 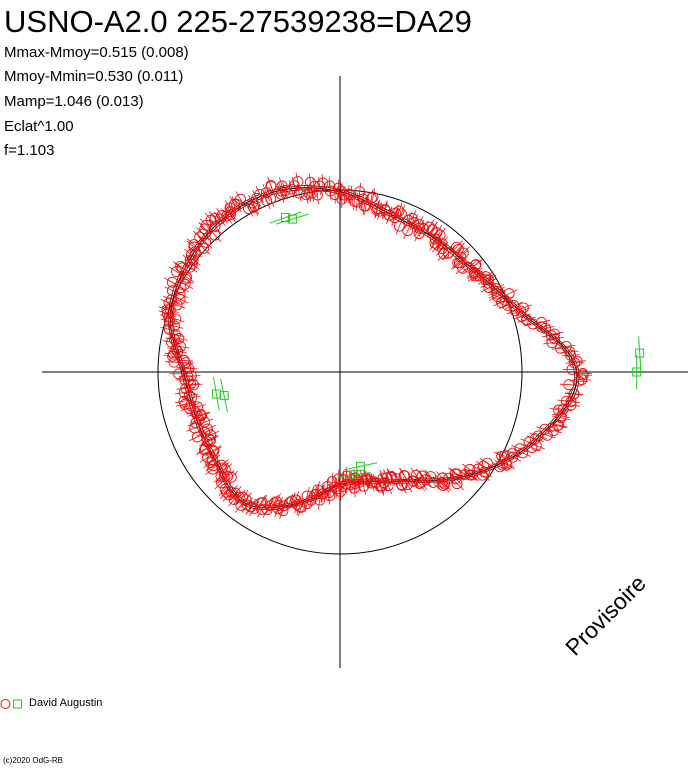 What do you see at coordinates (94, 76) in the screenshot?
I see `stat-mean-minus-min: Mmoy-Mmin=0.530 (0.011)` at bounding box center [94, 76].